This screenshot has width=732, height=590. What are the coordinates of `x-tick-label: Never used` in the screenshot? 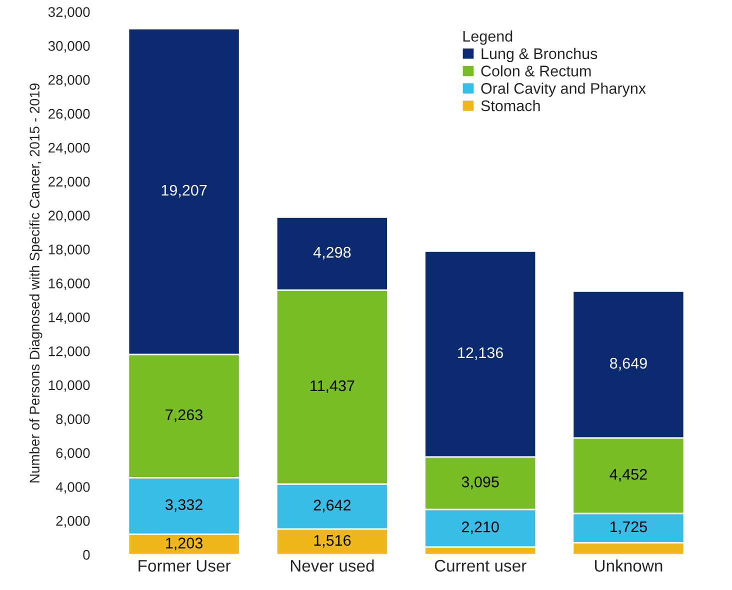 It's located at (332, 565).